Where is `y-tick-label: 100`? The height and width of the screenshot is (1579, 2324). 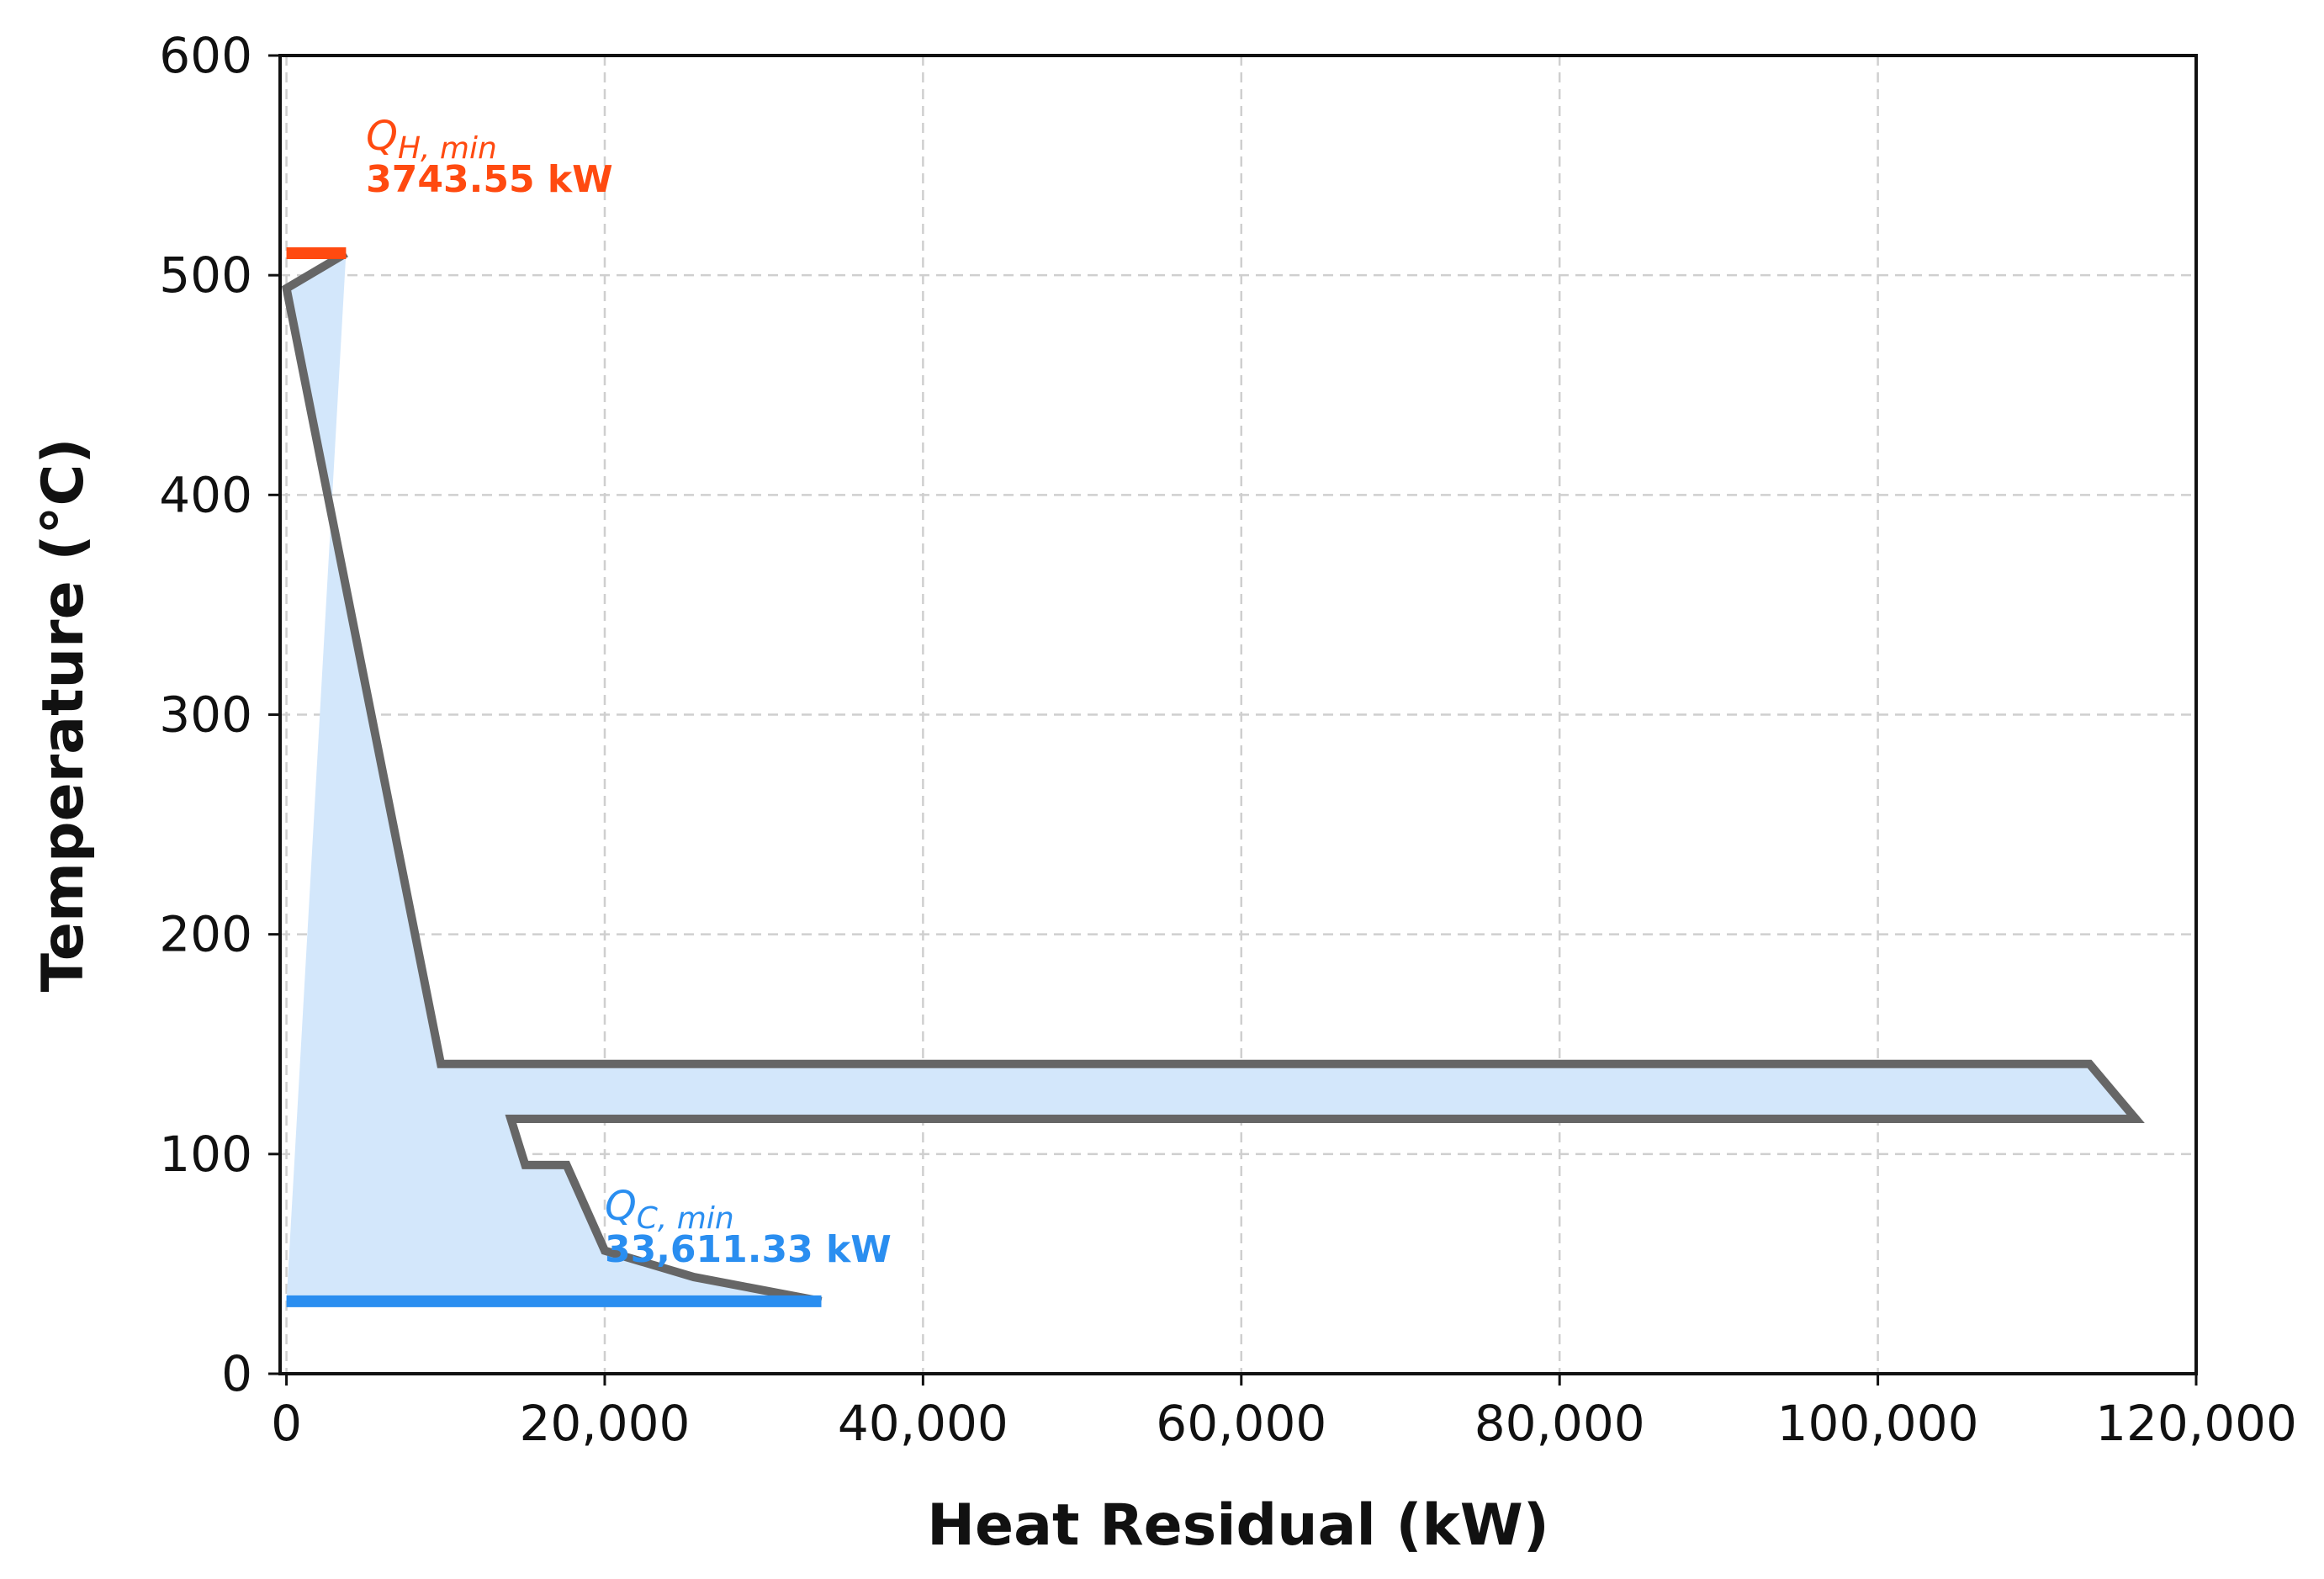 y-tick-label: 100 is located at coordinates (206, 1154).